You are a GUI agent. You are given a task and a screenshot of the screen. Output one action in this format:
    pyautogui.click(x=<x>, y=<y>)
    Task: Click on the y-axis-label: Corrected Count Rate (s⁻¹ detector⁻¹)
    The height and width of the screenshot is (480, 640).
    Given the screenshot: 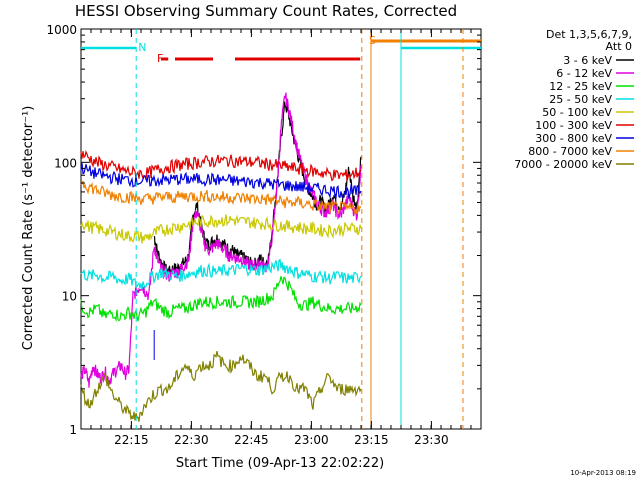 What is the action you would take?
    pyautogui.click(x=28, y=228)
    